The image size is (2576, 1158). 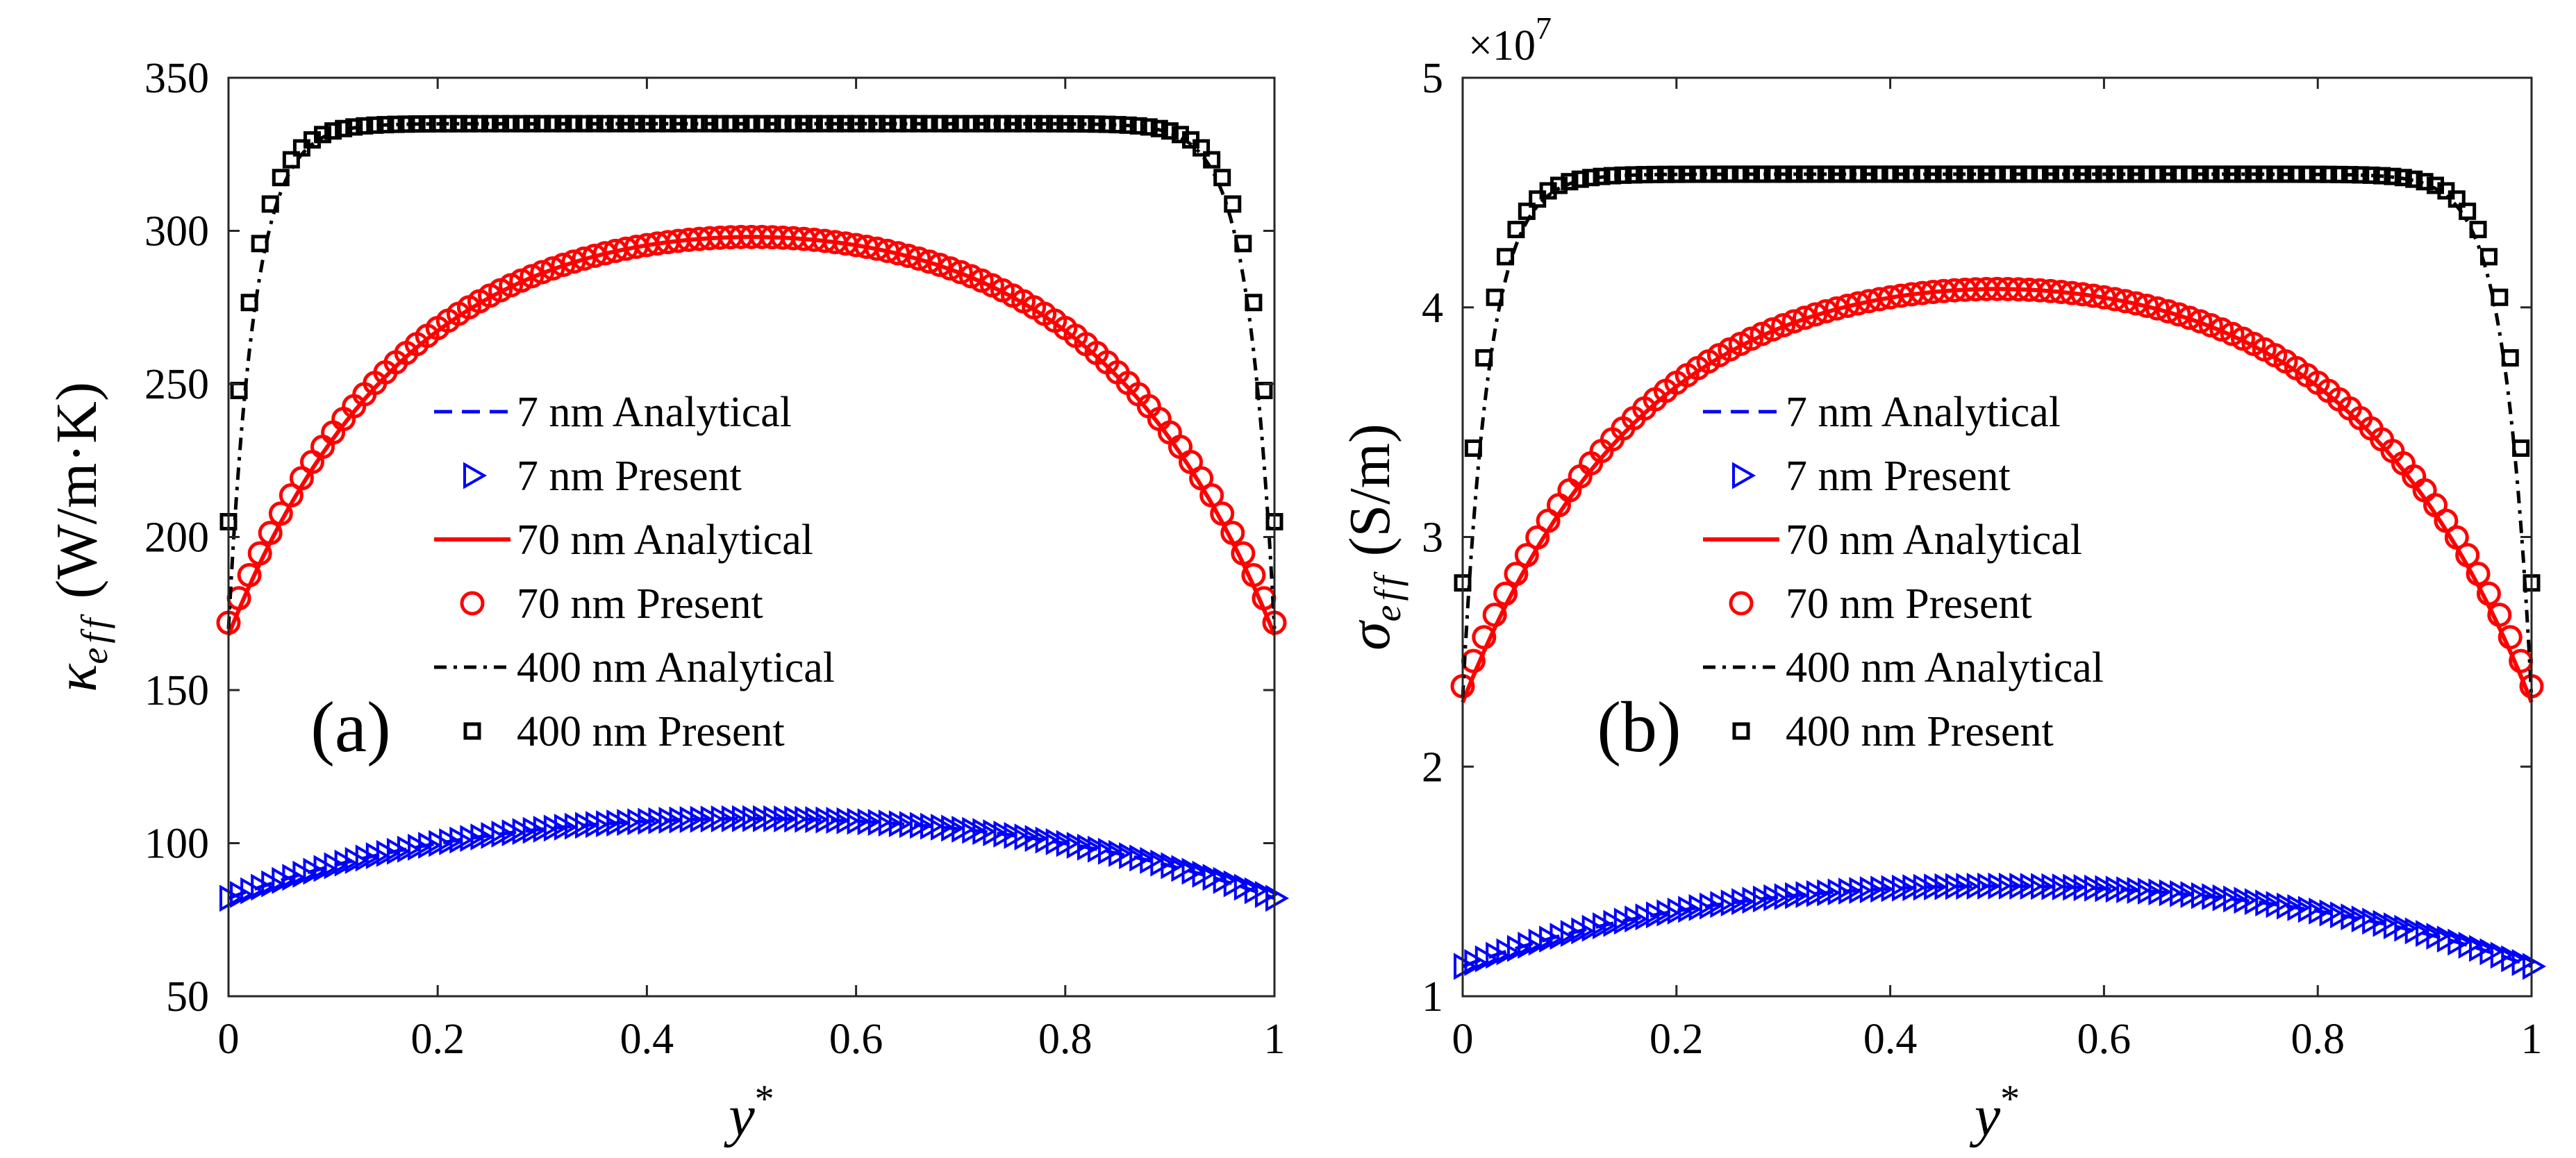 I want to click on series-70-nm-present, so click(x=751, y=429).